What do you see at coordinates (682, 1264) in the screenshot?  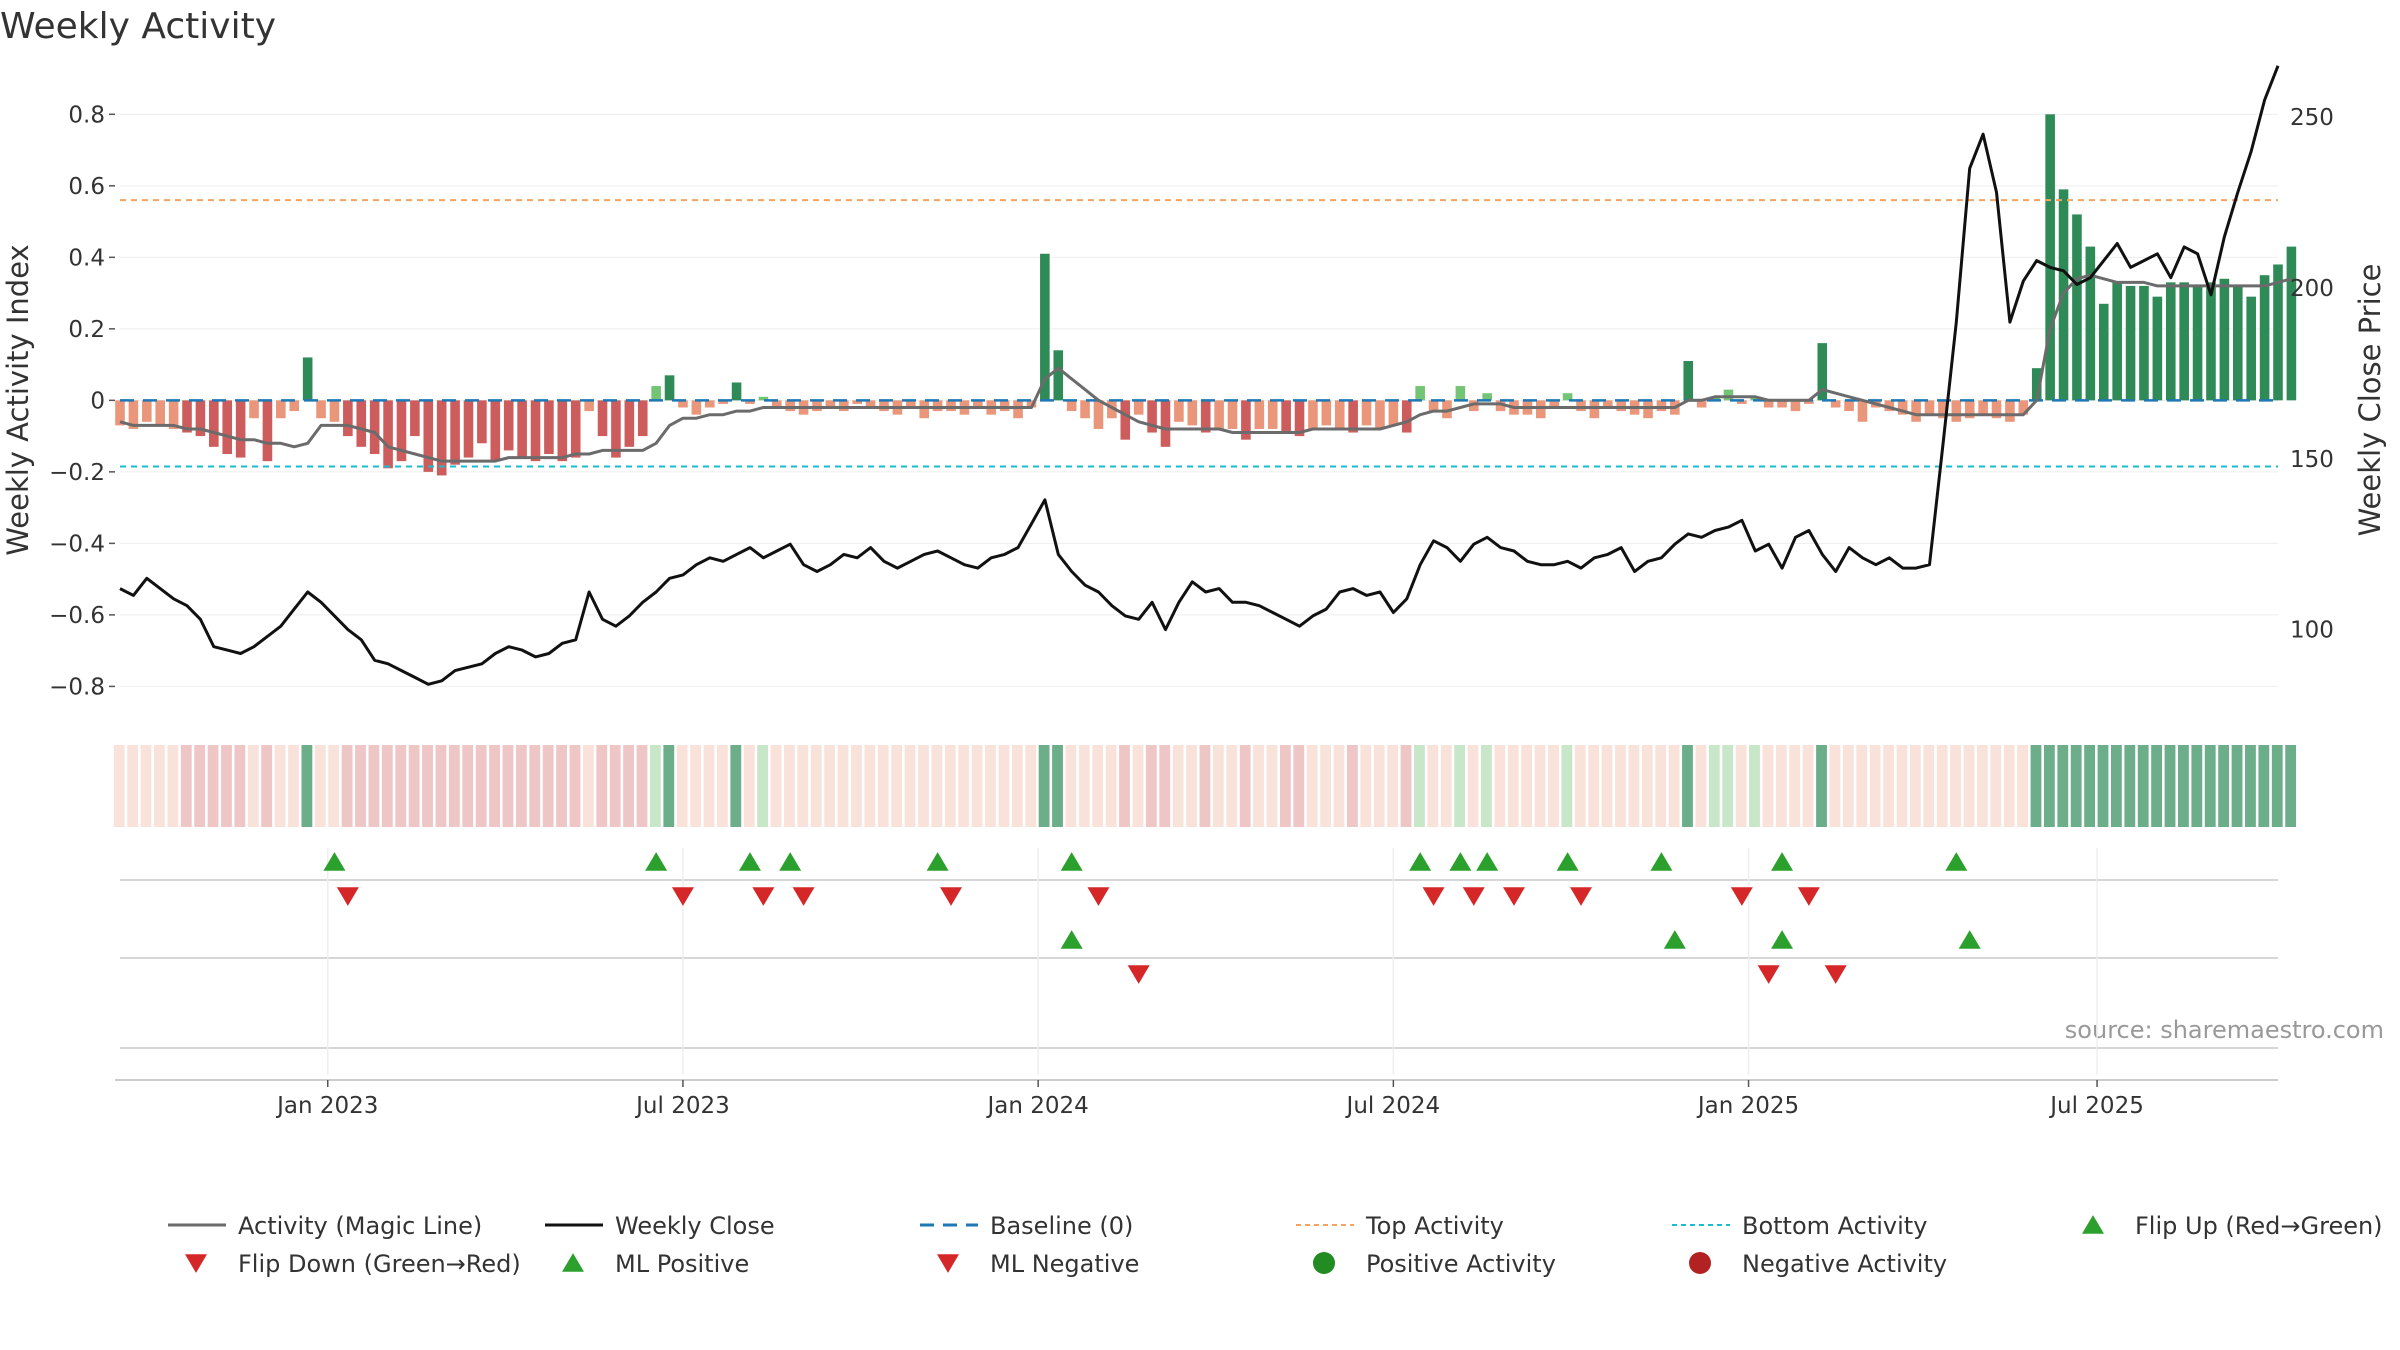 I see `legend-label: ML Positive` at bounding box center [682, 1264].